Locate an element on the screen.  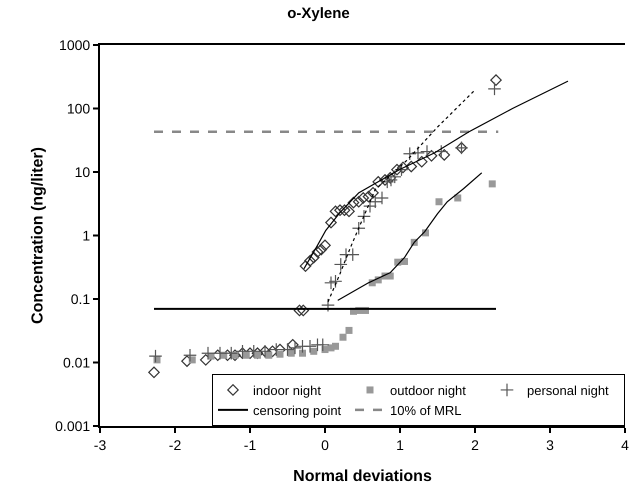
x-tick-label: 1 is located at coordinates (400, 444).